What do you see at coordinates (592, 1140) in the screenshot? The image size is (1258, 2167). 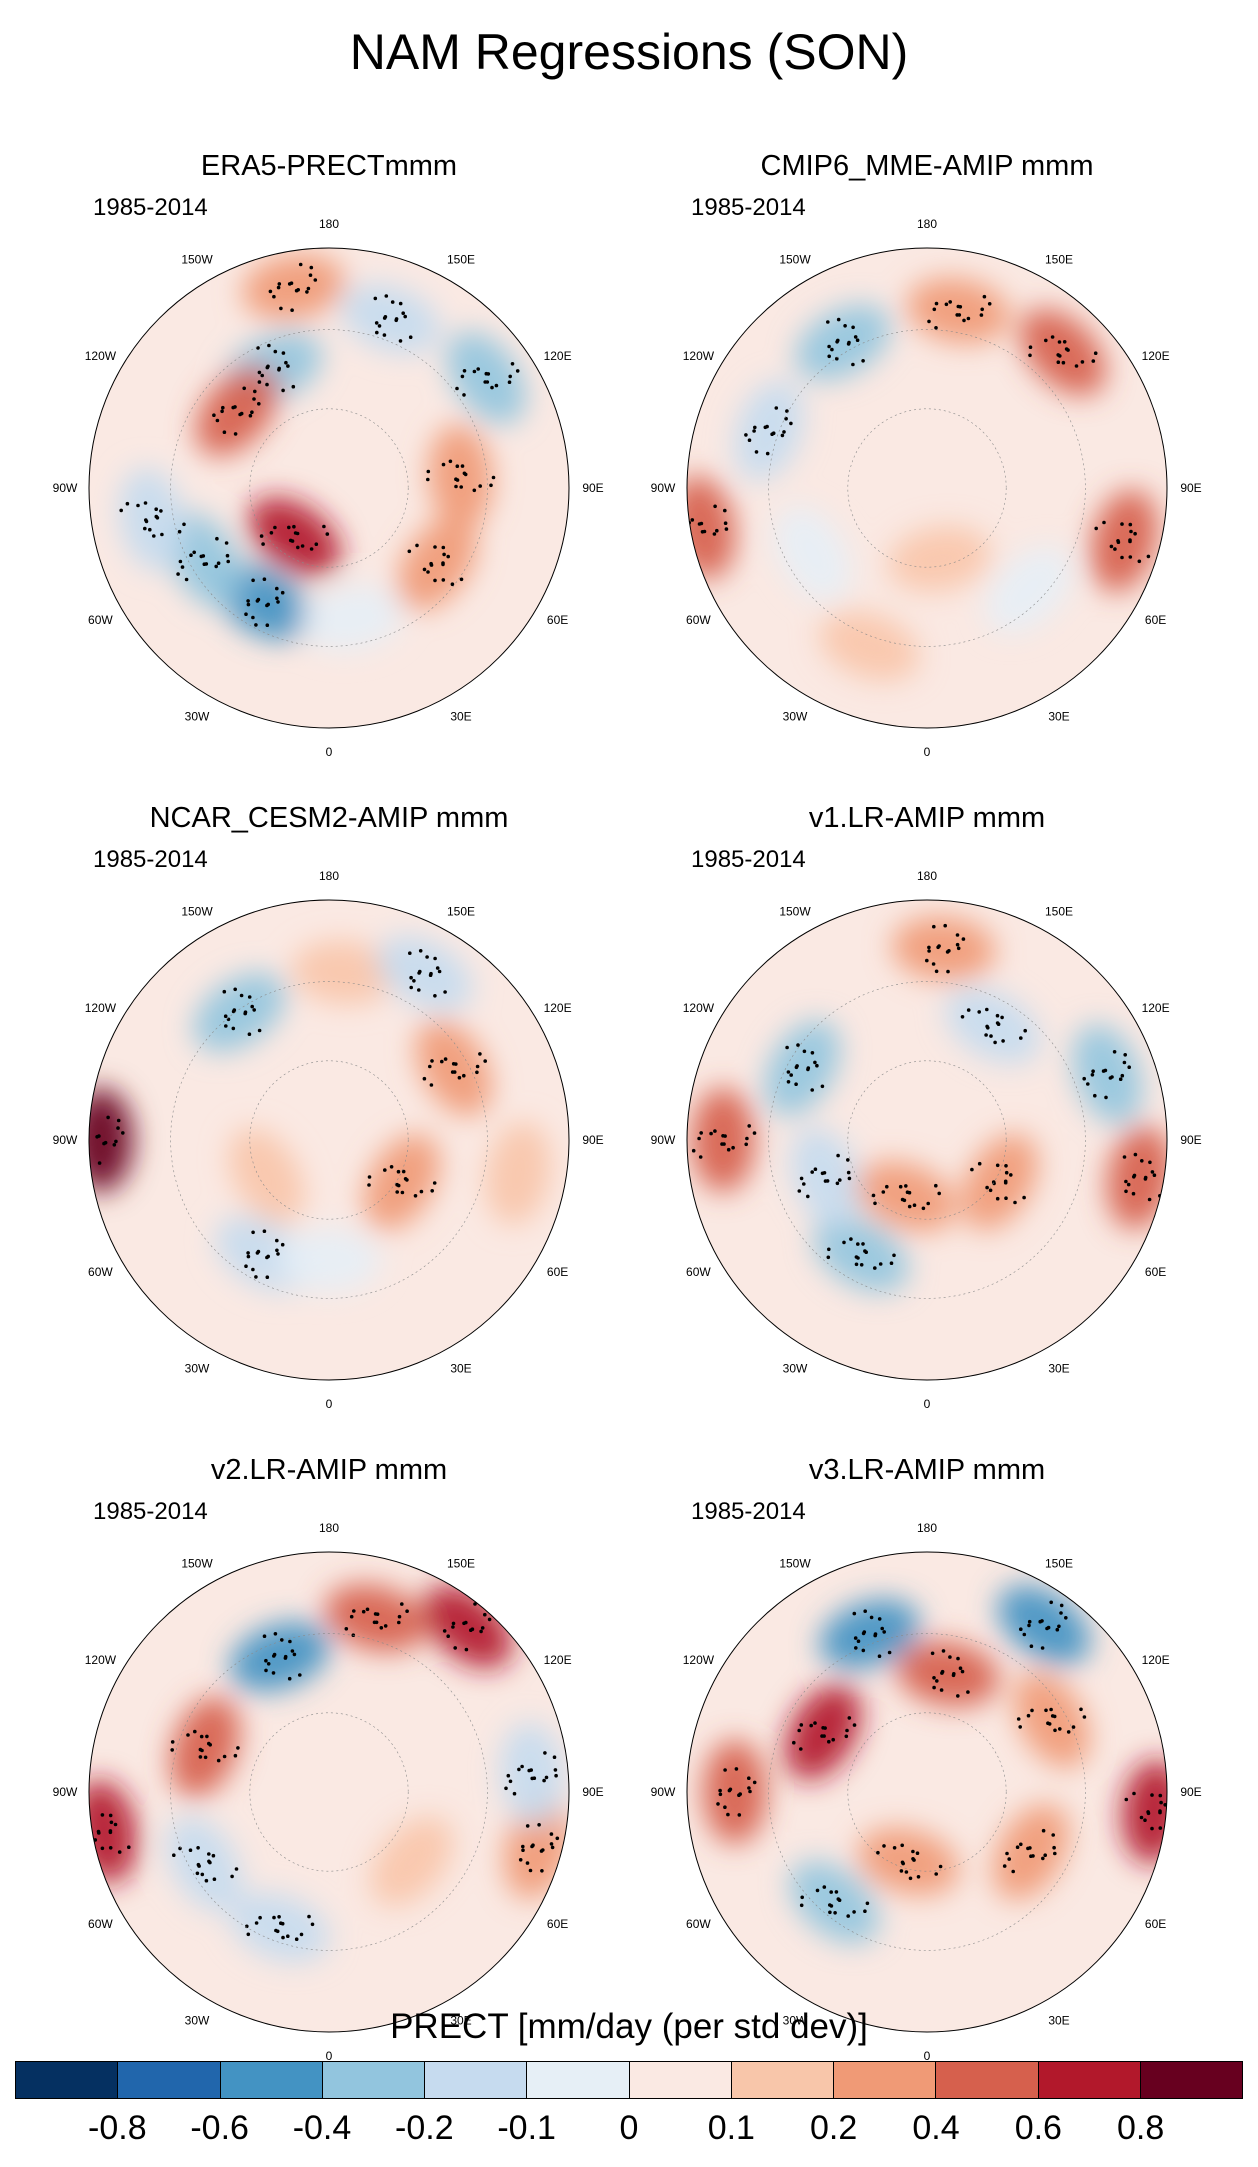 I see `longitude-label: 90E` at bounding box center [592, 1140].